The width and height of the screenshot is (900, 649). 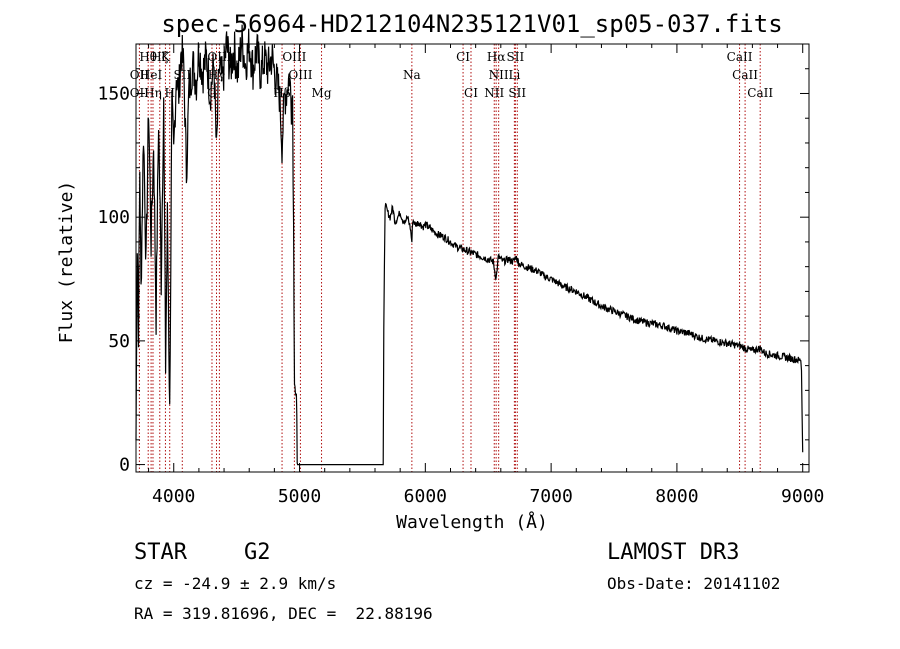 I want to click on survey-name: LAMOST DR3, so click(x=673, y=552).